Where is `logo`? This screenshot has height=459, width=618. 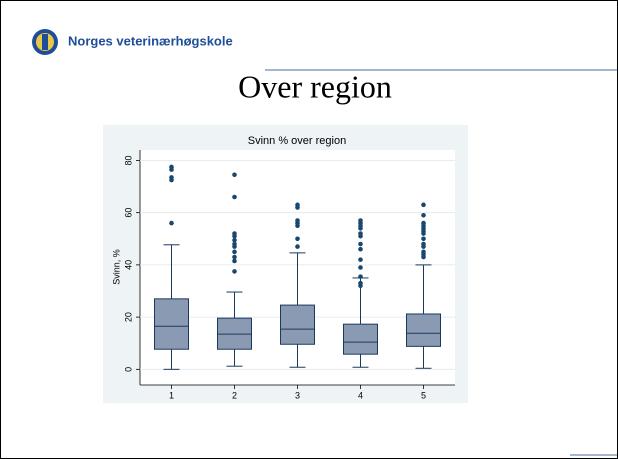 logo is located at coordinates (45, 42).